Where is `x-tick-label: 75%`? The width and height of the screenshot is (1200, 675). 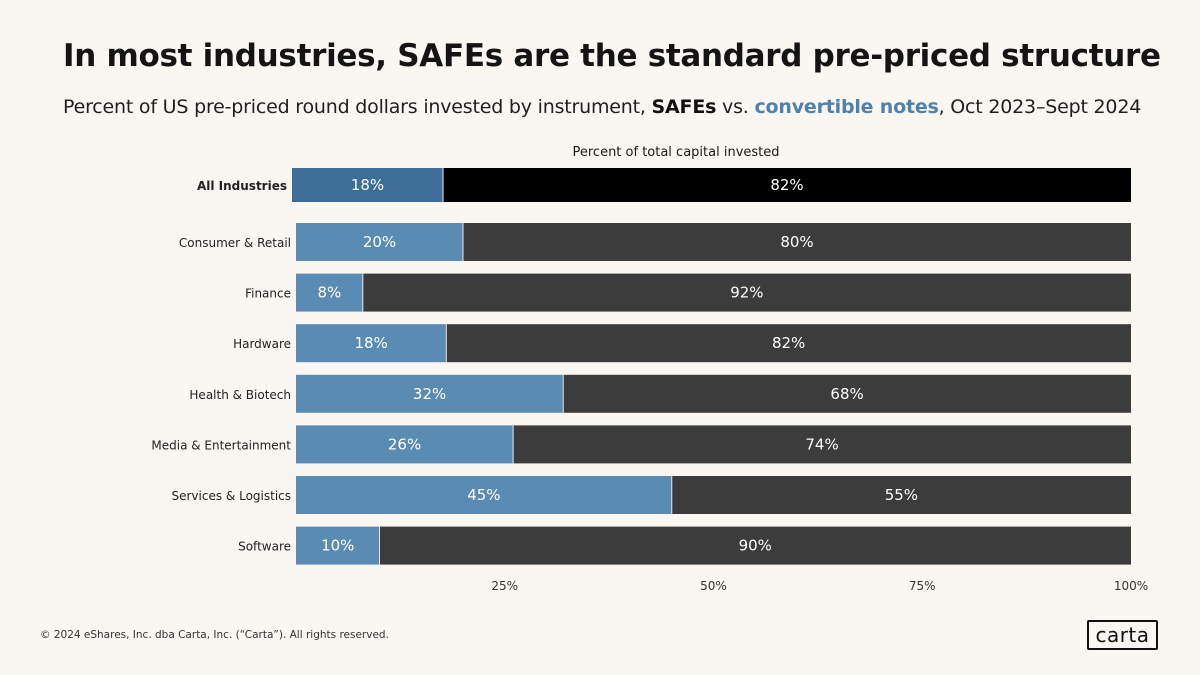 x-tick-label: 75% is located at coordinates (922, 586).